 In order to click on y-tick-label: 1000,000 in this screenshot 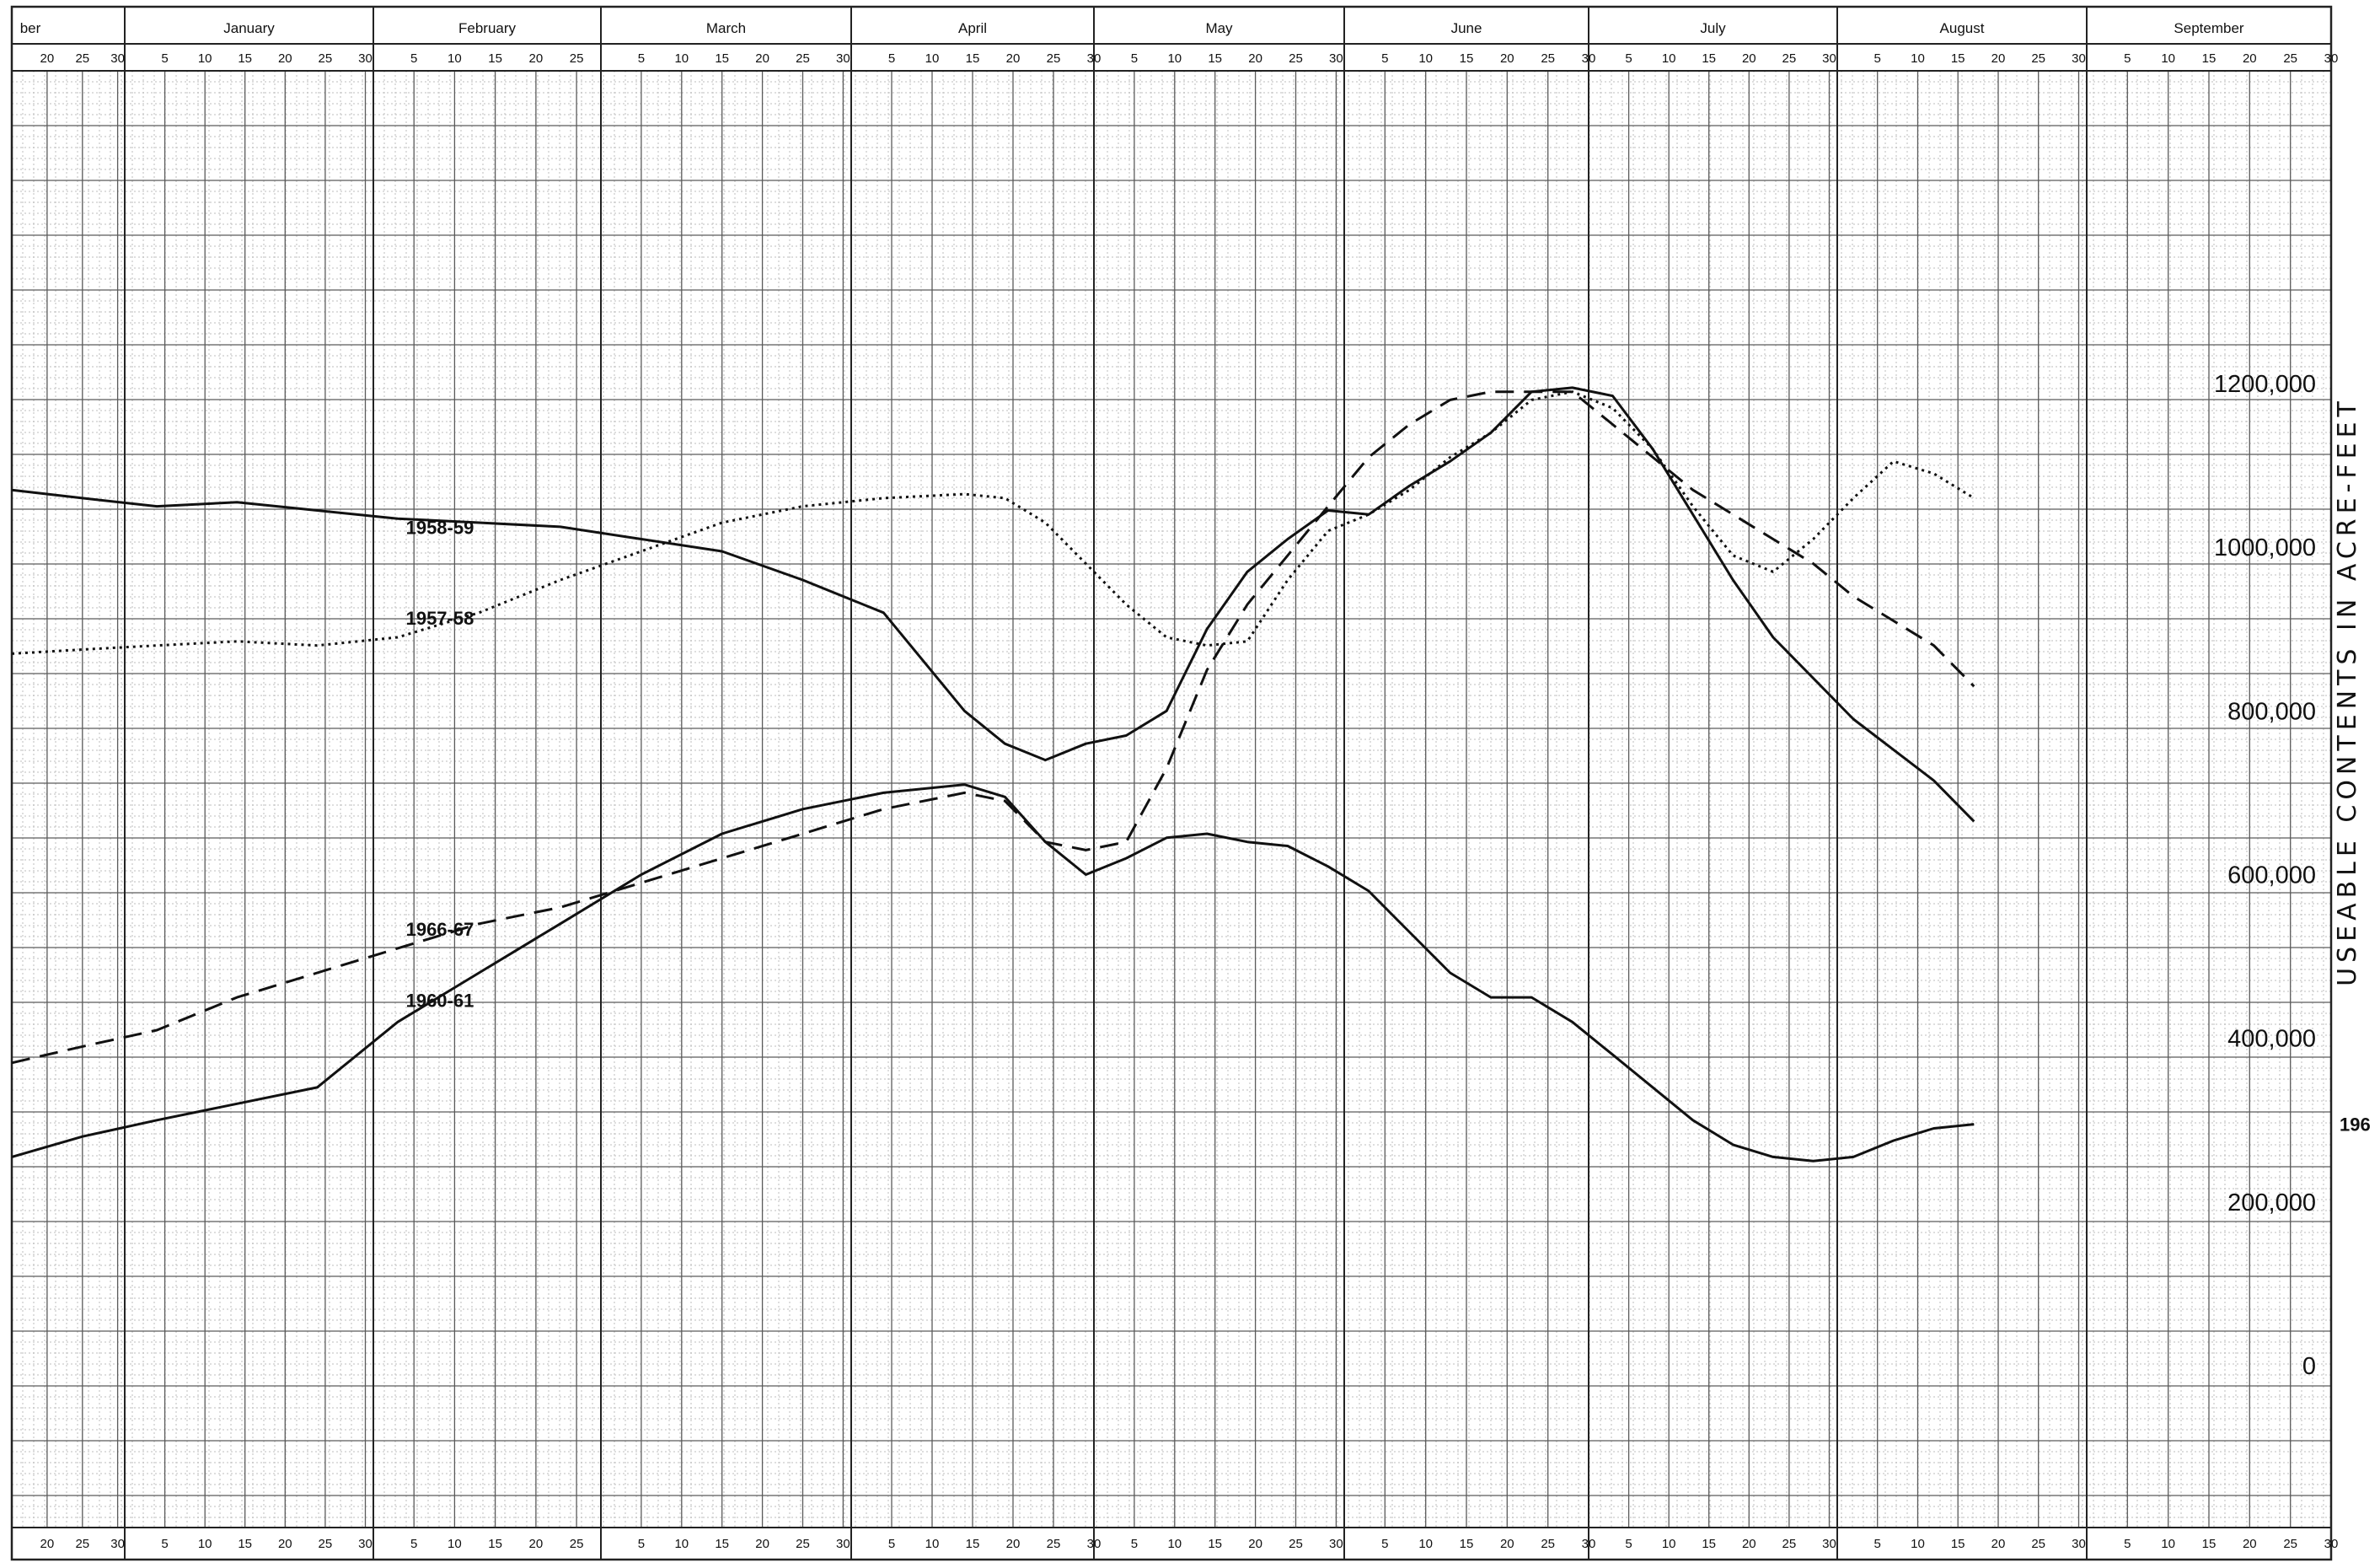, I will do `click(2265, 547)`.